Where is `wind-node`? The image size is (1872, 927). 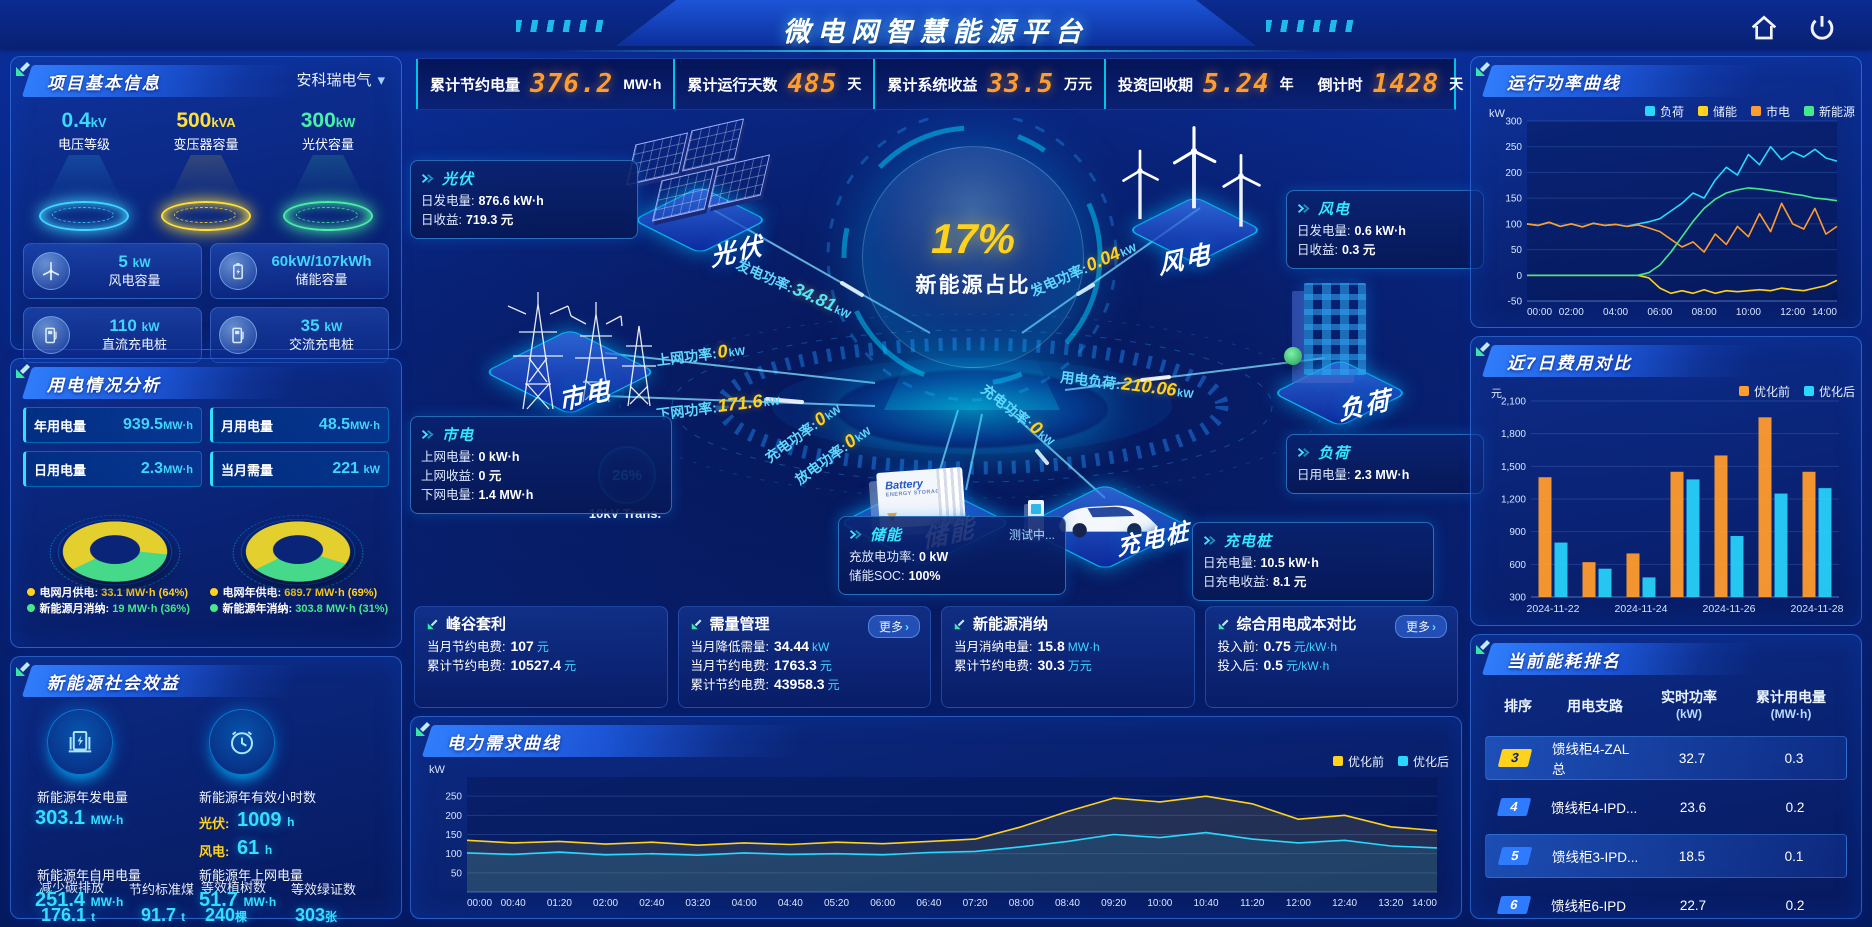
wind-node is located at coordinates (1195, 198).